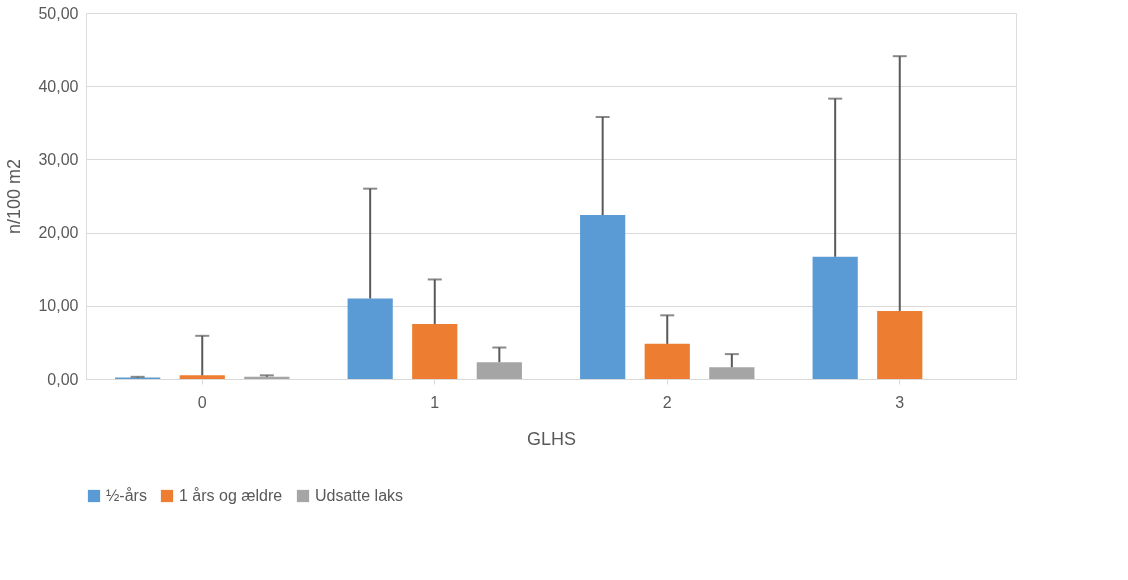 The image size is (1128, 580). What do you see at coordinates (551, 438) in the screenshot?
I see `x-axis-title: GLHS` at bounding box center [551, 438].